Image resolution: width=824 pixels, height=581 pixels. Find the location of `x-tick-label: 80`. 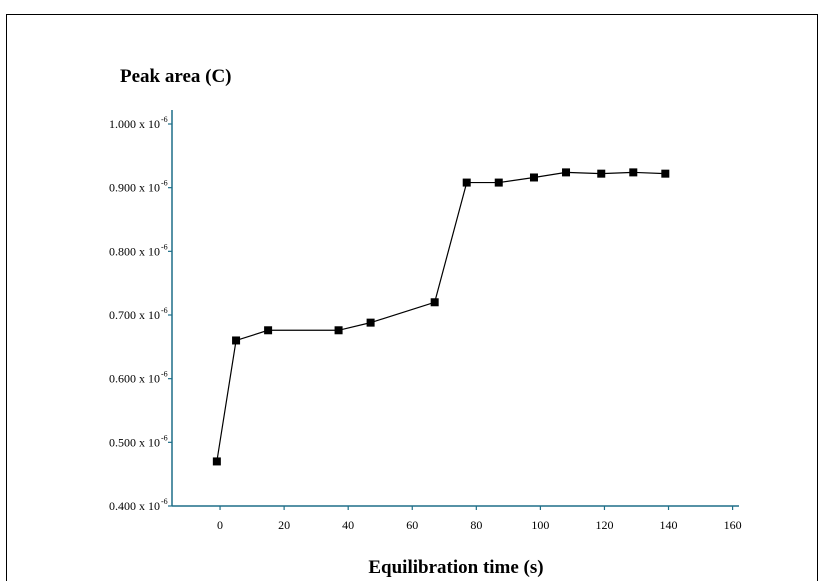

x-tick-label: 80 is located at coordinates (476, 525).